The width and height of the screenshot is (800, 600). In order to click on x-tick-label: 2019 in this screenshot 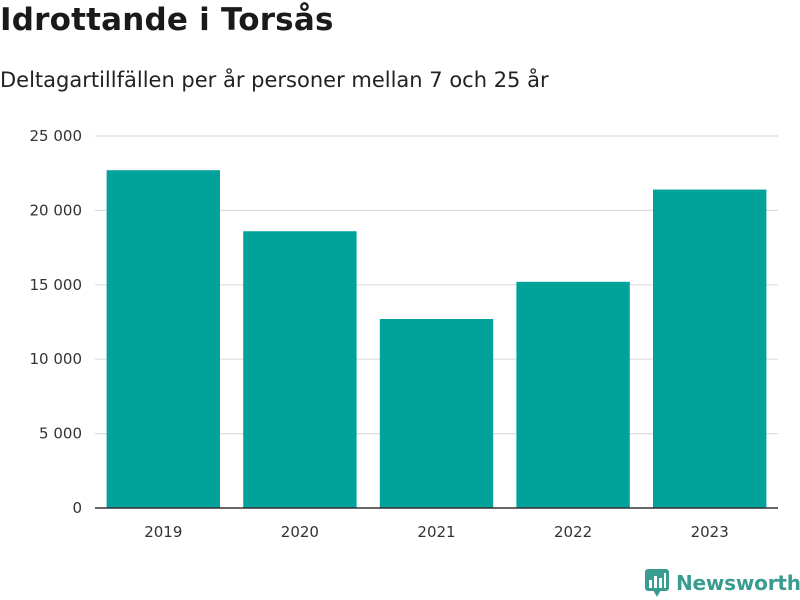, I will do `click(163, 532)`.